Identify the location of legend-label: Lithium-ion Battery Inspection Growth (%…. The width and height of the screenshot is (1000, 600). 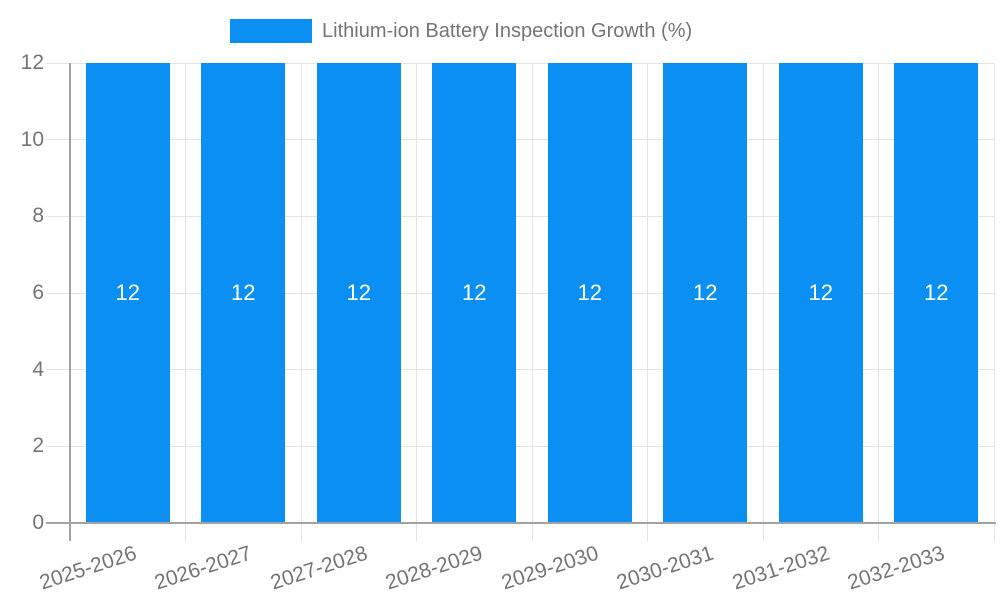
(507, 31).